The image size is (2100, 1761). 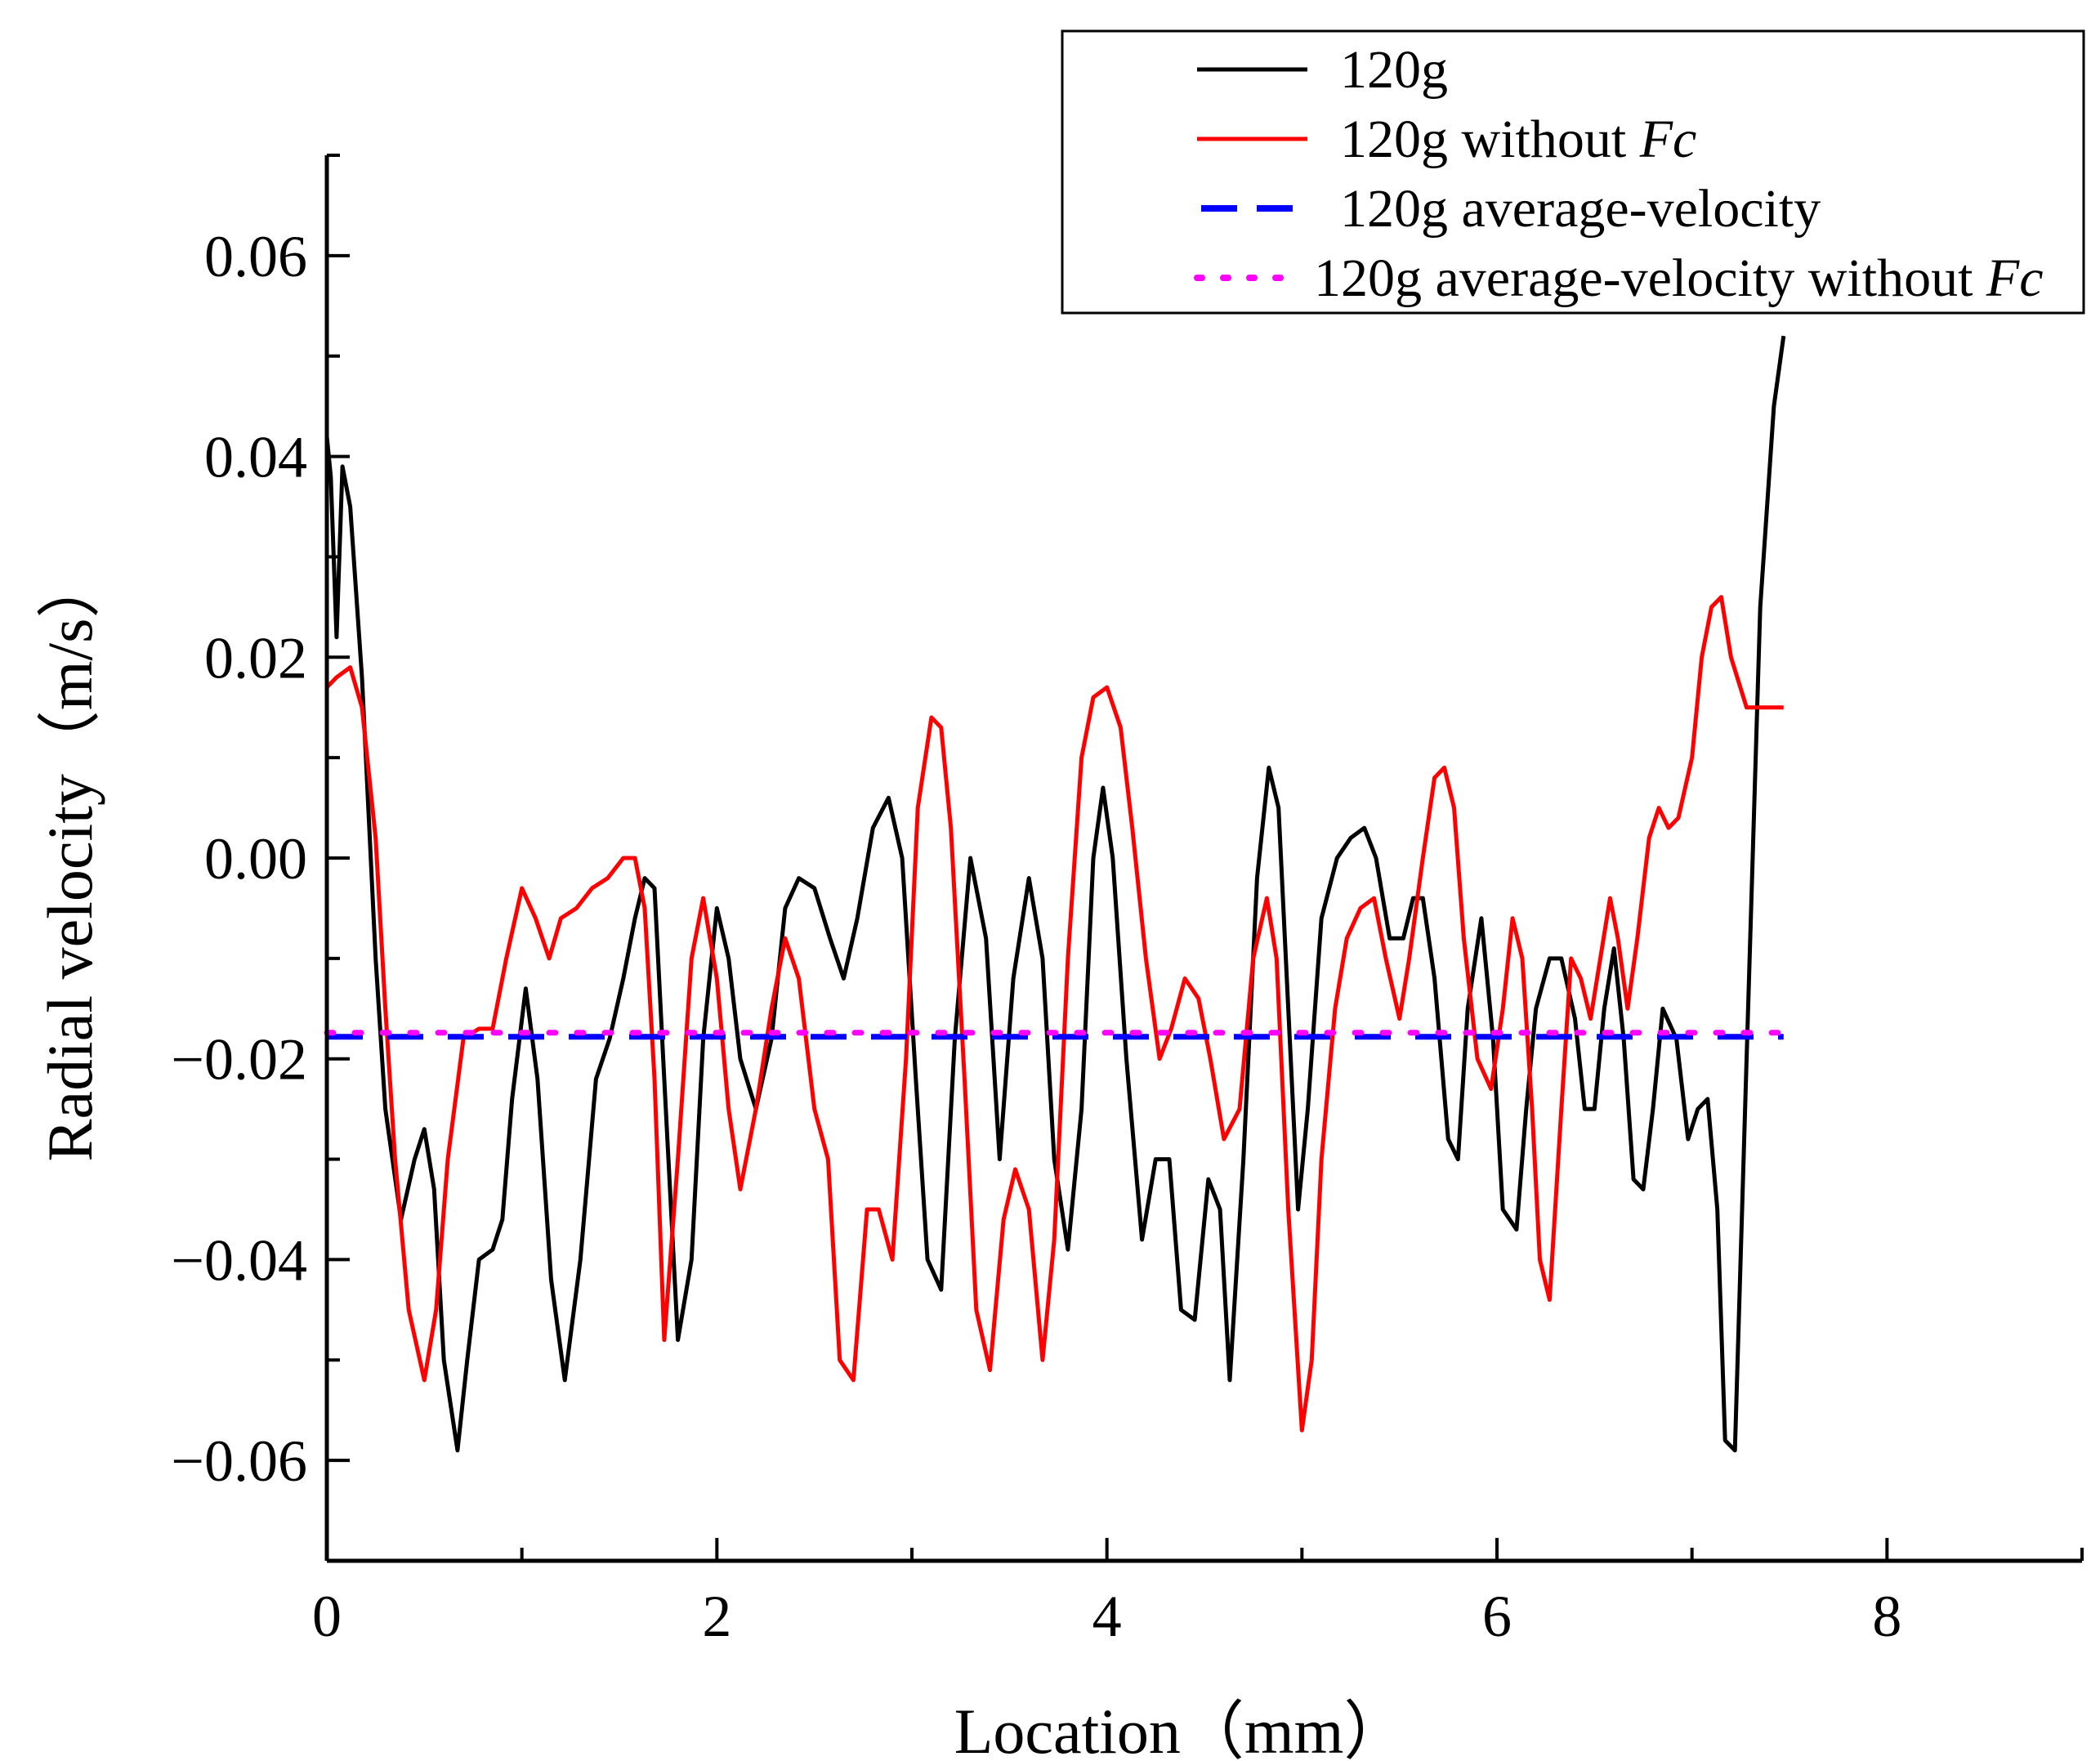 What do you see at coordinates (1886, 1616) in the screenshot?
I see `x-tick-label: 8` at bounding box center [1886, 1616].